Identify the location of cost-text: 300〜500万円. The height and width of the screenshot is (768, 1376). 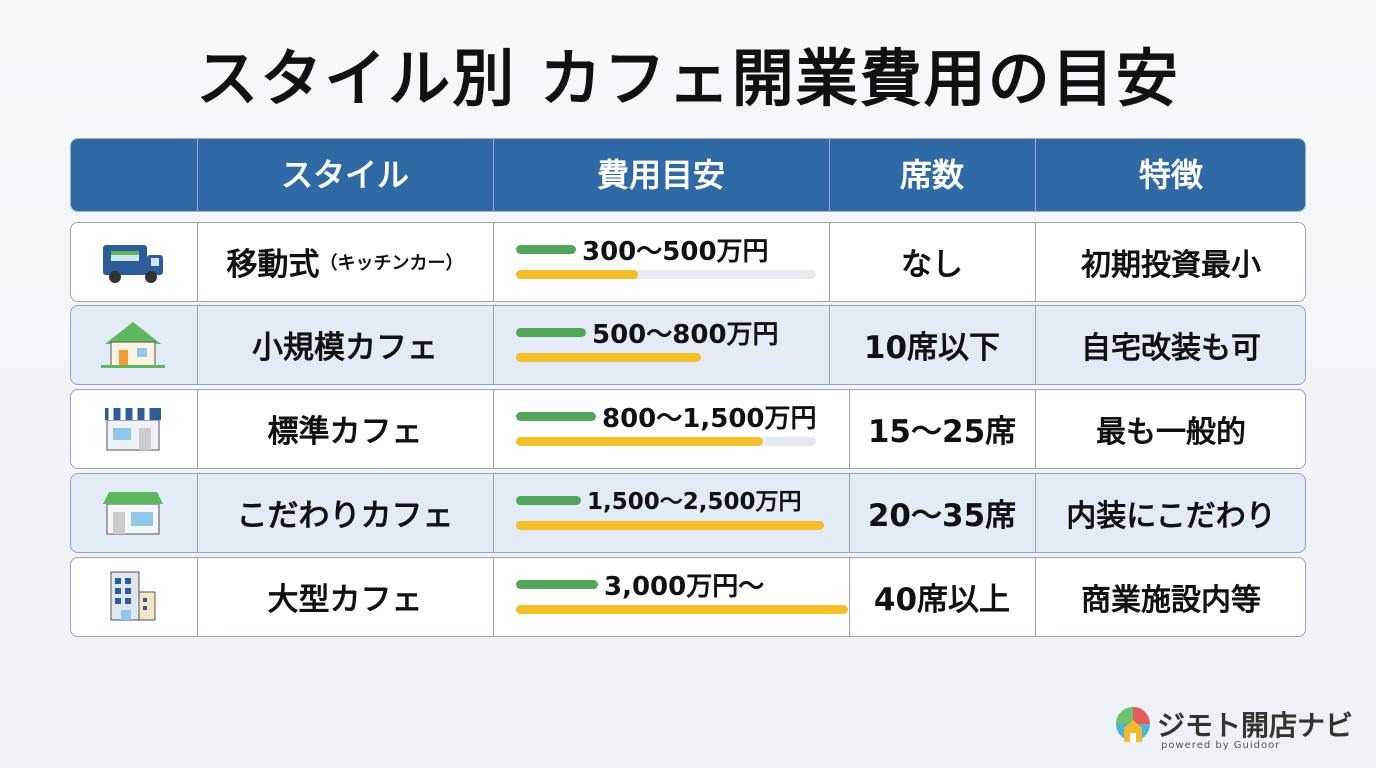
(675, 252).